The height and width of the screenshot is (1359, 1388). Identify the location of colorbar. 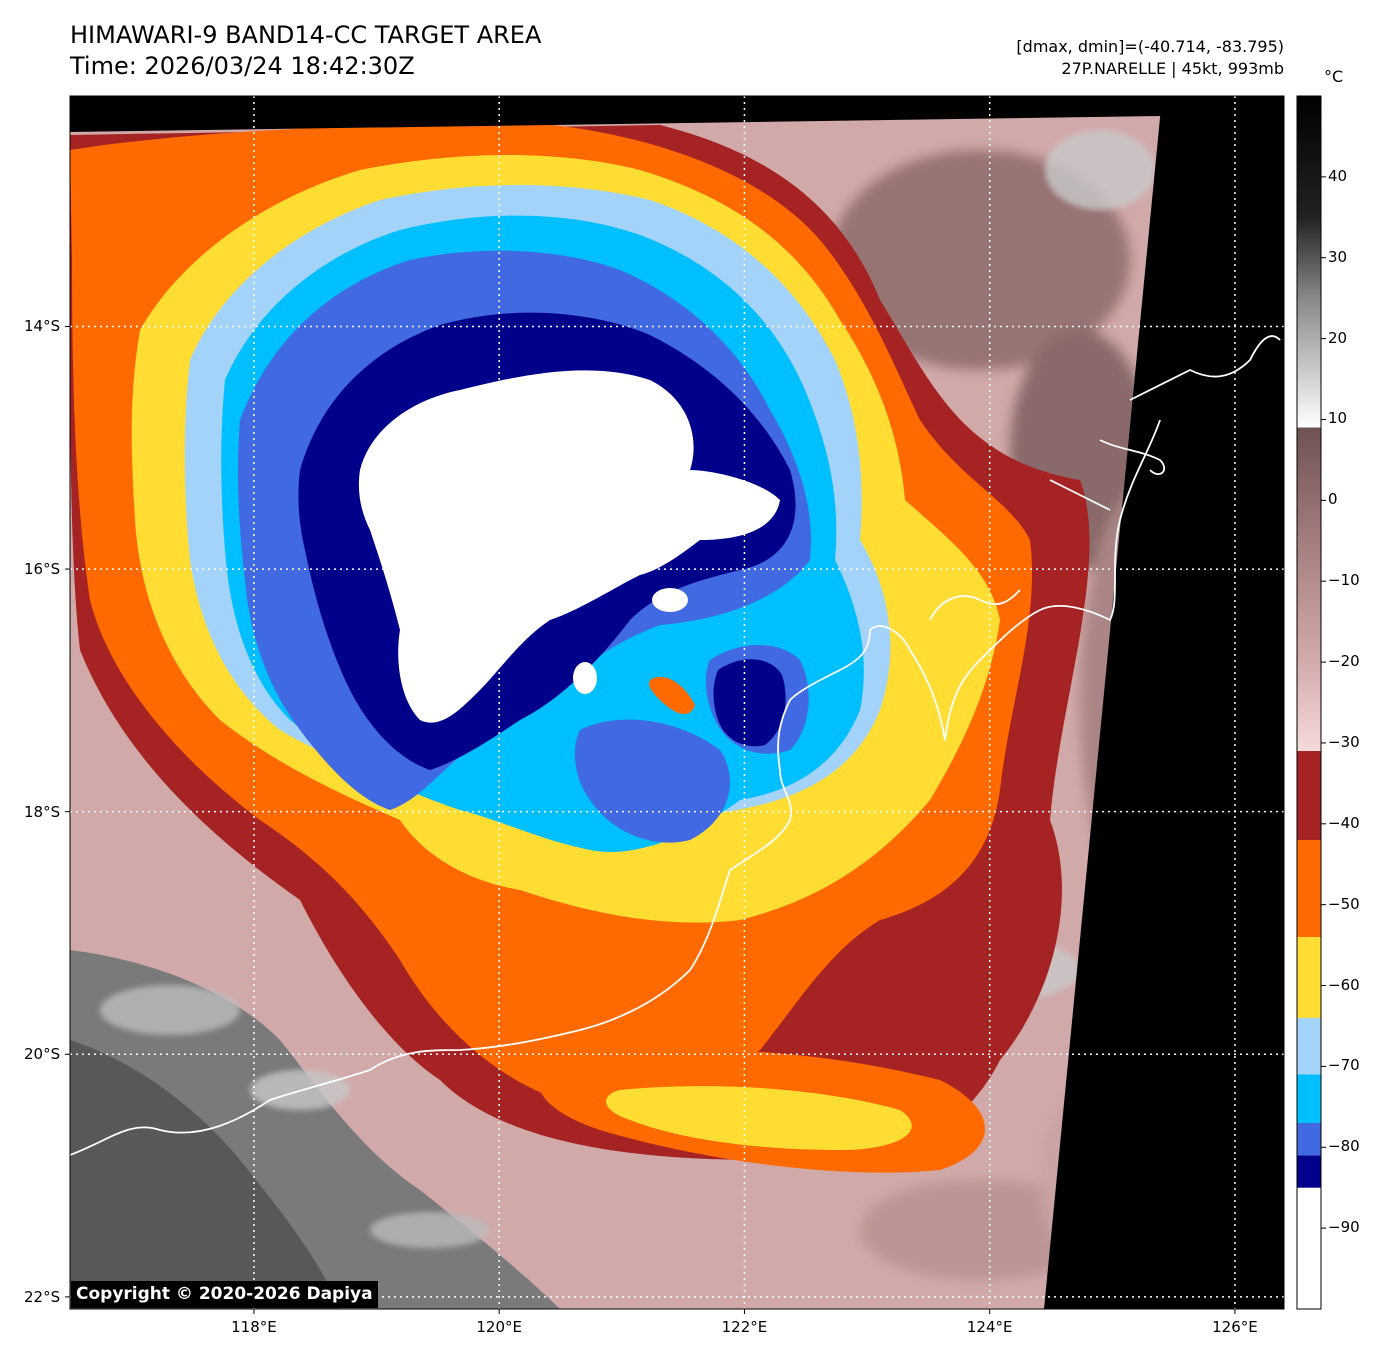
(1311, 702).